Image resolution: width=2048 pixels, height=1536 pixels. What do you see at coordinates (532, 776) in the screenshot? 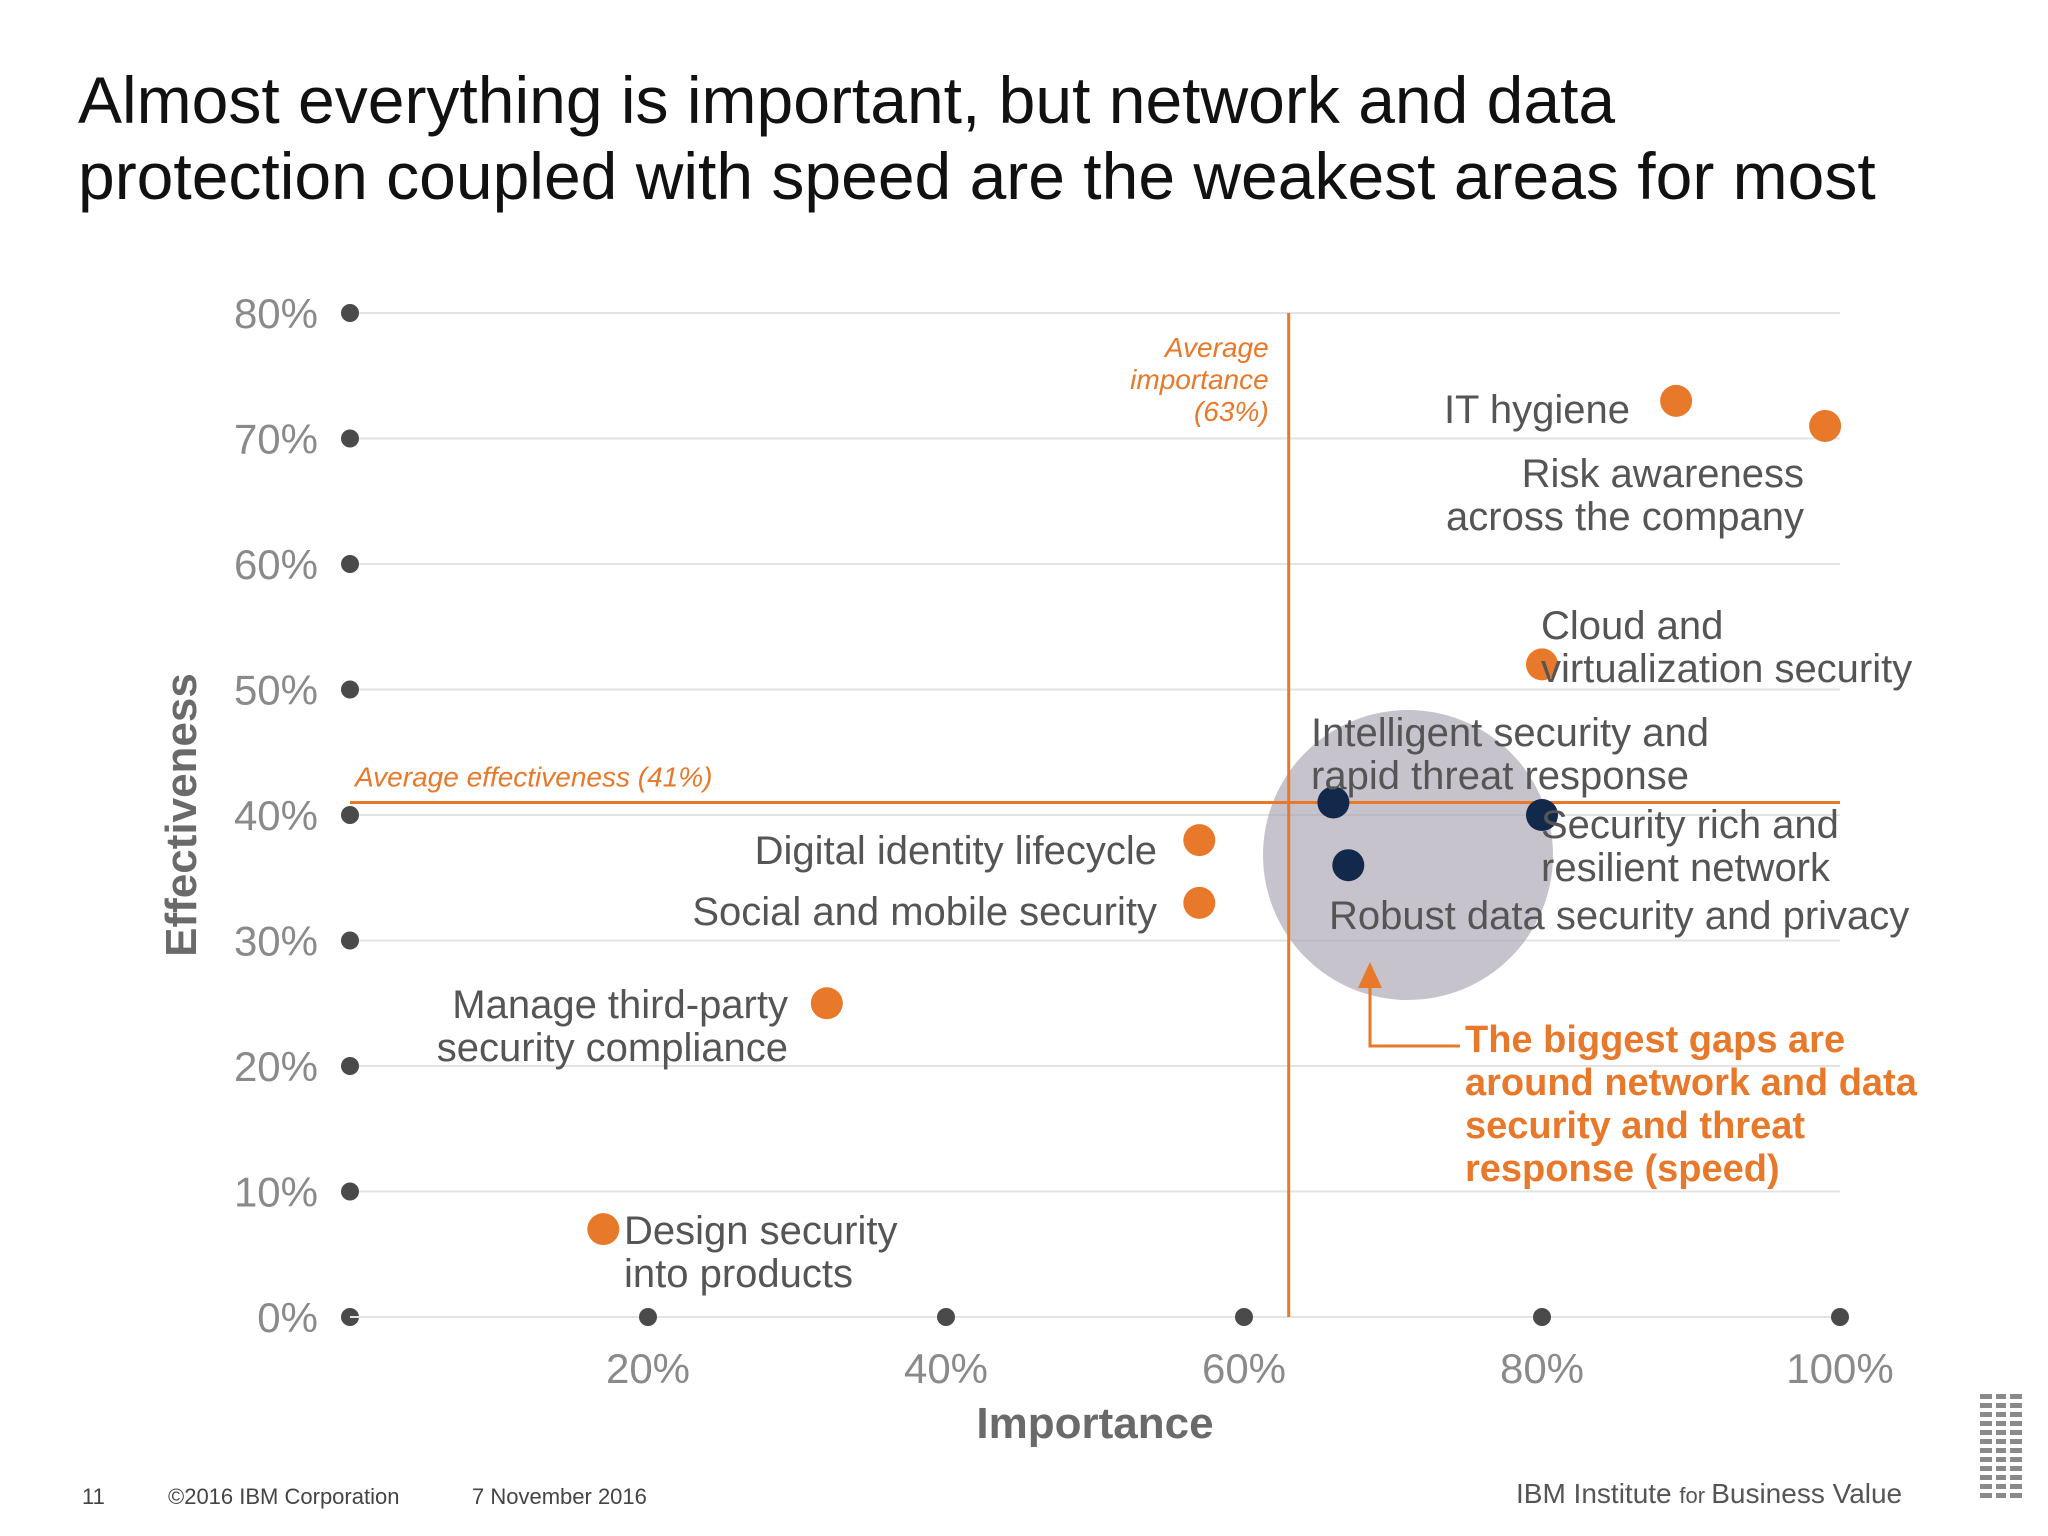
I see `average-effectiveness-label: Average effectiveness (41%)` at bounding box center [532, 776].